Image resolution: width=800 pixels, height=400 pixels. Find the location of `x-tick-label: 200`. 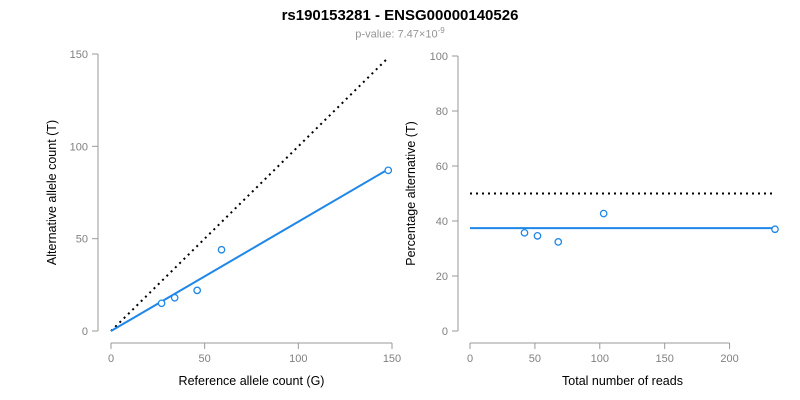

x-tick-label: 200 is located at coordinates (729, 359).